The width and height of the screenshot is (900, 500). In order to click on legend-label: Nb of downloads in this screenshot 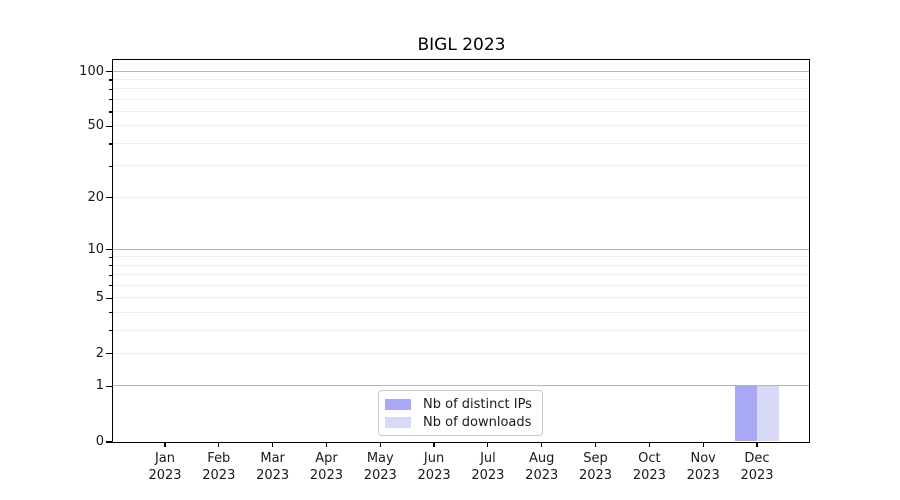, I will do `click(477, 422)`.